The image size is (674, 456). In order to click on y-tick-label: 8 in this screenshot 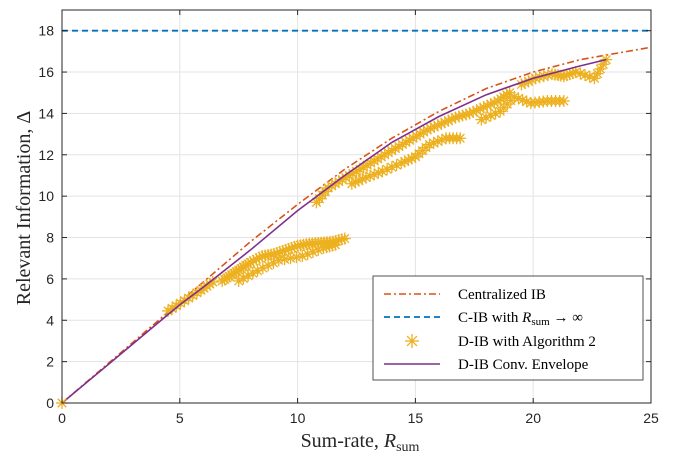, I will do `click(50, 238)`.